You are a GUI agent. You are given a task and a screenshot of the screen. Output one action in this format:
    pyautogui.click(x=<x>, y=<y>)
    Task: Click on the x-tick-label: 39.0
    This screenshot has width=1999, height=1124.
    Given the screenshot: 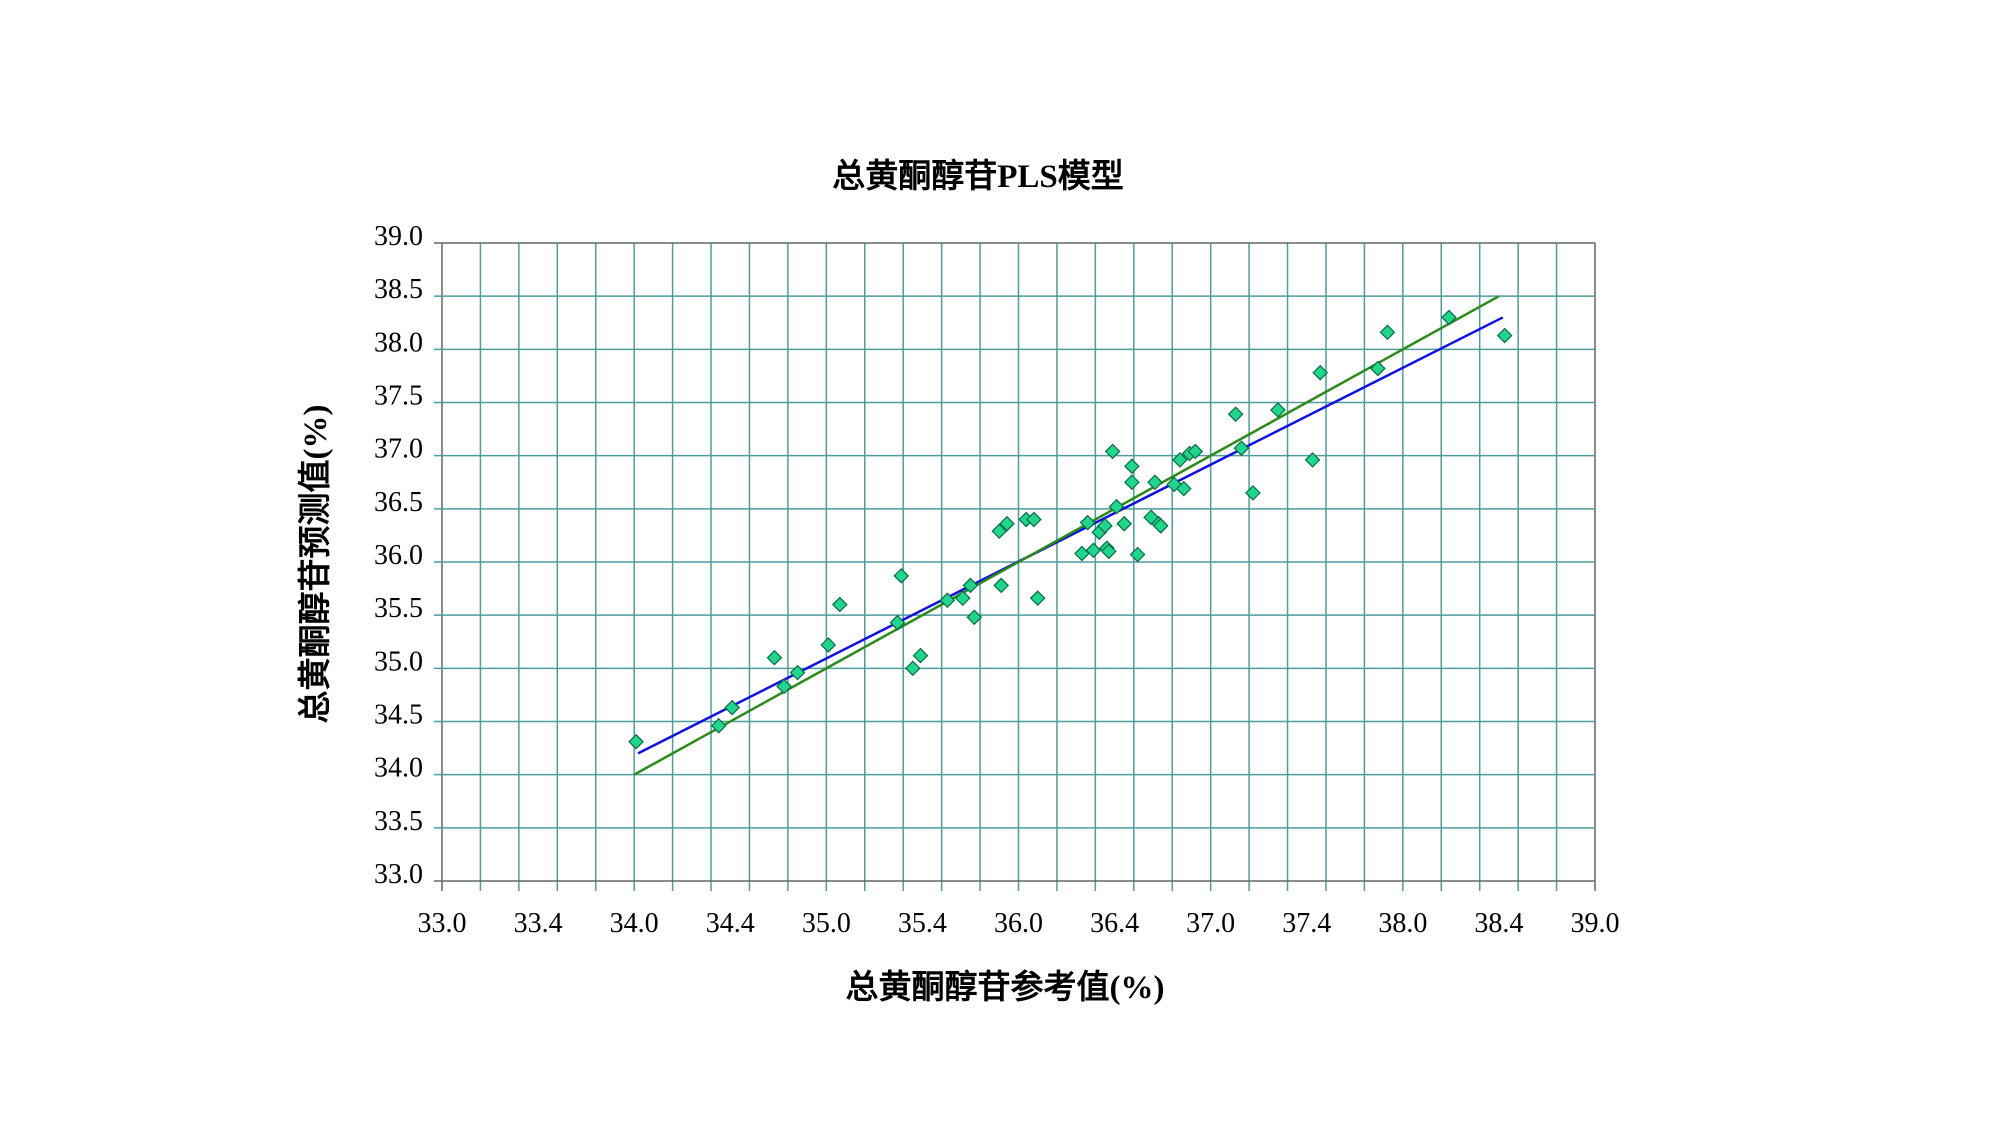 What is the action you would take?
    pyautogui.click(x=1595, y=923)
    